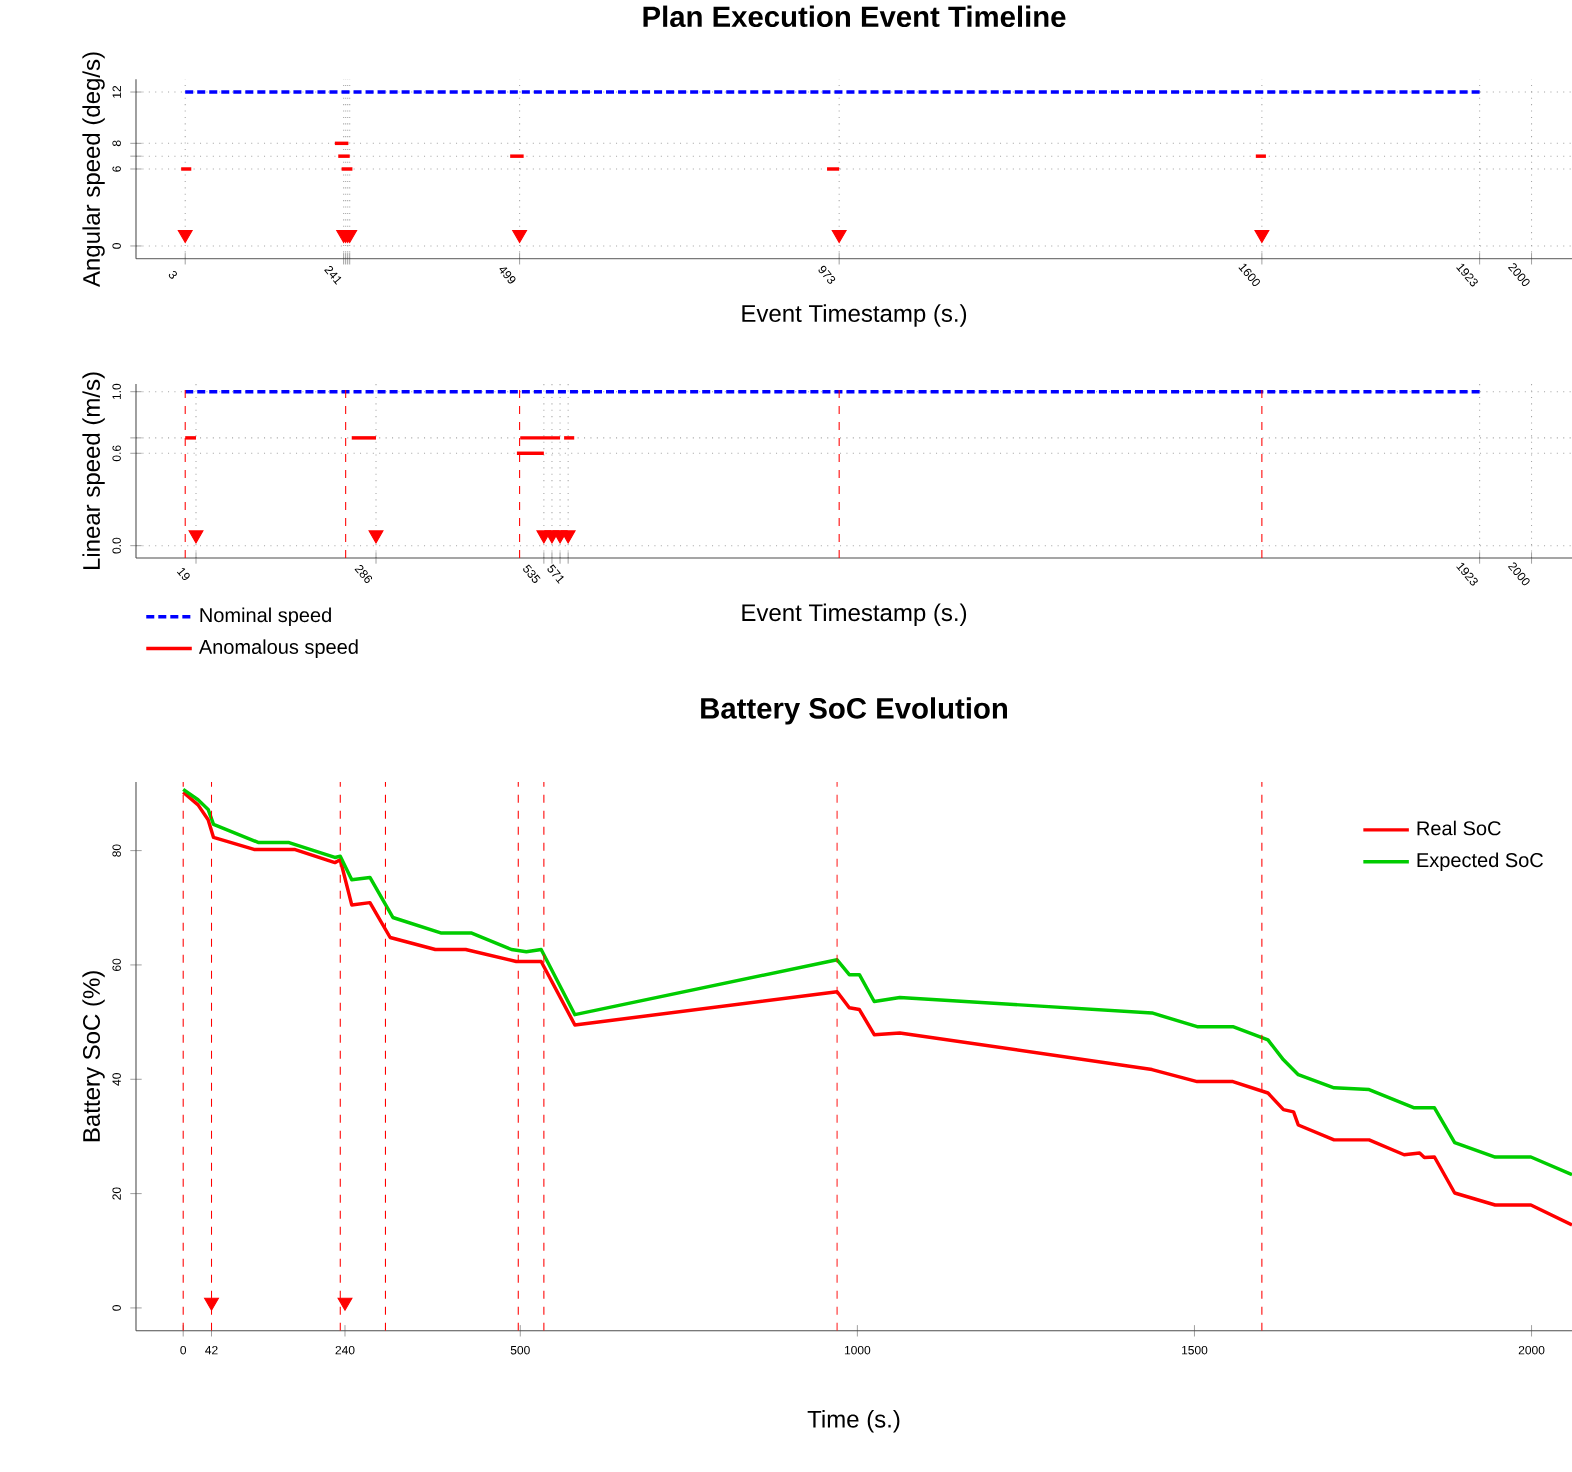 The width and height of the screenshot is (1572, 1472). What do you see at coordinates (1480, 862) in the screenshot?
I see `legend-label: Expected SoC` at bounding box center [1480, 862].